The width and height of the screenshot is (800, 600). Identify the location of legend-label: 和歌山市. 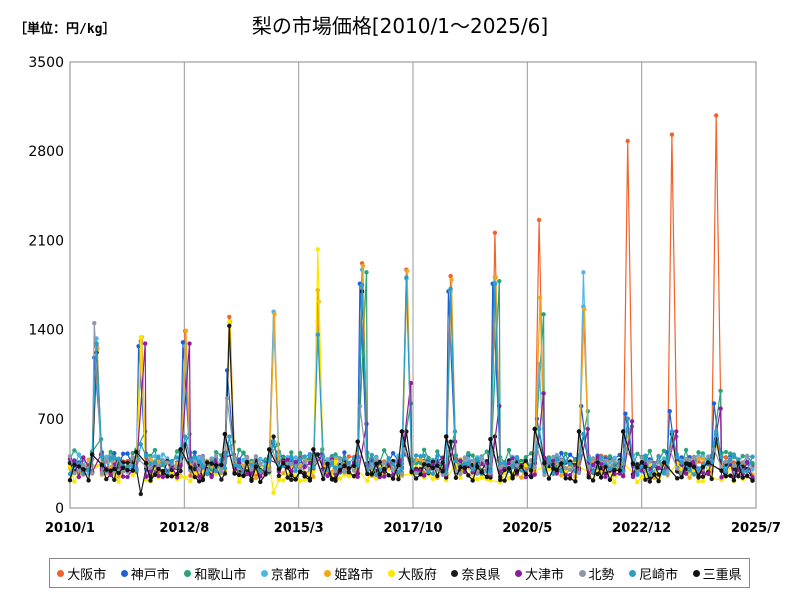
(220, 575).